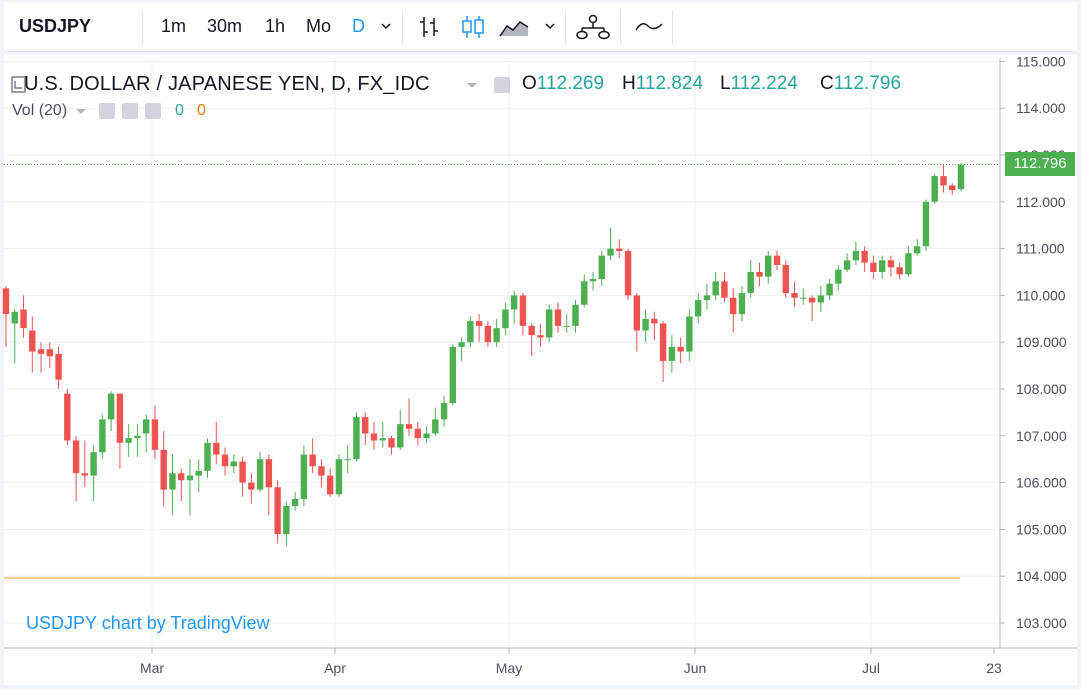 The width and height of the screenshot is (1081, 689). I want to click on compare-line-icon, so click(649, 27).